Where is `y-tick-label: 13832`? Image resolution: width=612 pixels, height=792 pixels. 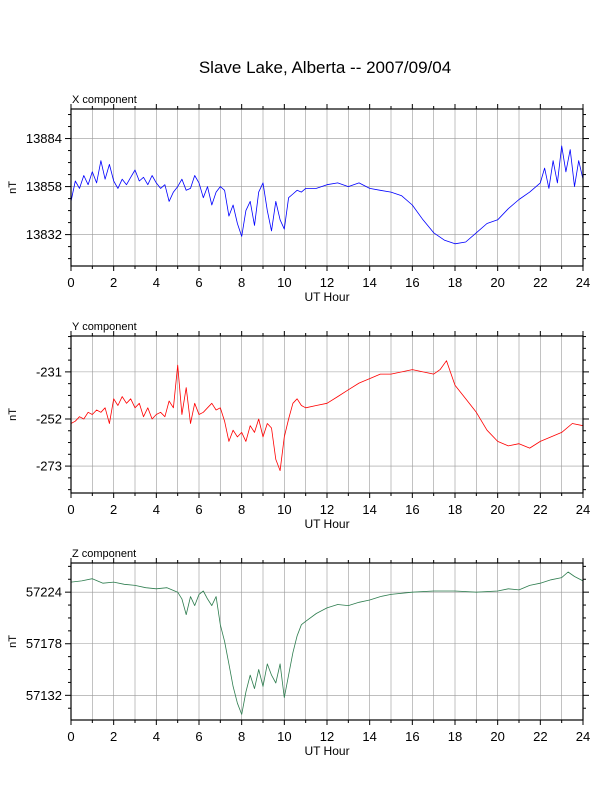 y-tick-label: 13832 is located at coordinates (44, 234).